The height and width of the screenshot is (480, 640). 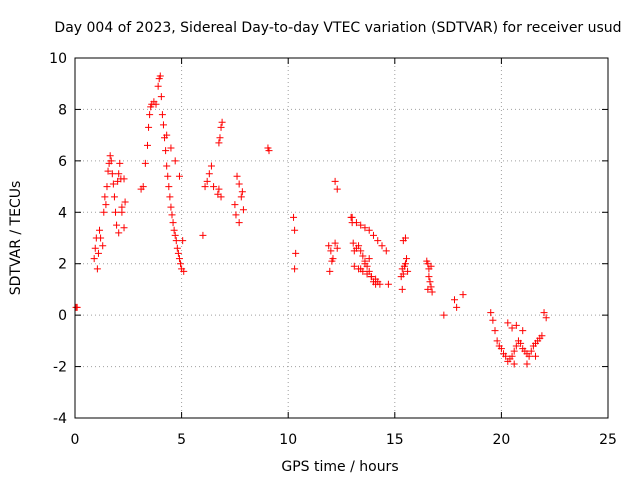 I want to click on x-tick-label: 10, so click(x=288, y=440).